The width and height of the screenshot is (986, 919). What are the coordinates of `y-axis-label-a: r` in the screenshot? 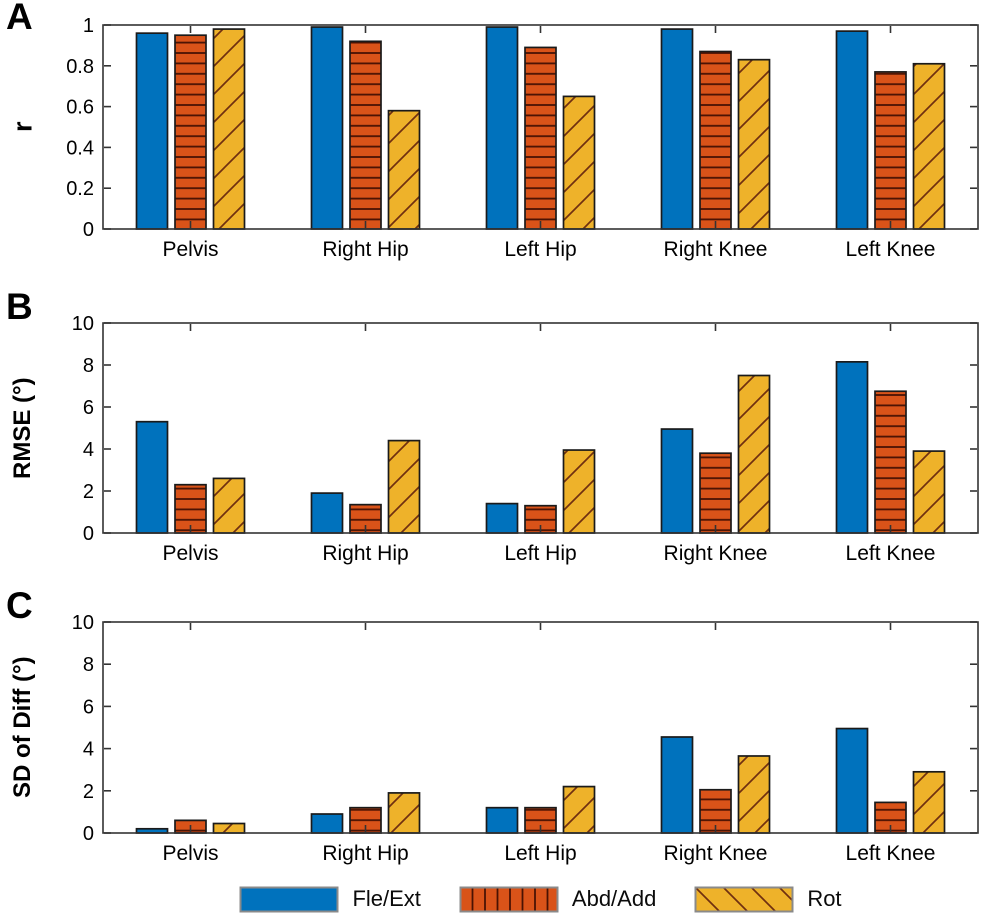 It's located at (22, 127).